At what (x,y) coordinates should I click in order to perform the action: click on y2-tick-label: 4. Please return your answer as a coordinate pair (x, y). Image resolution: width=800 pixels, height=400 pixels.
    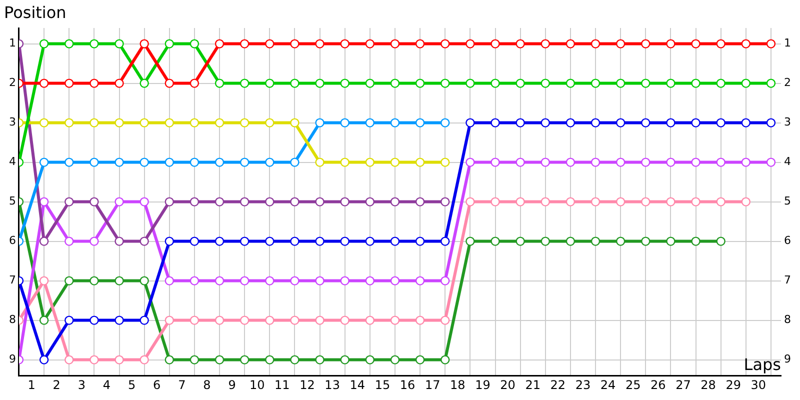
    Looking at the image, I should click on (787, 161).